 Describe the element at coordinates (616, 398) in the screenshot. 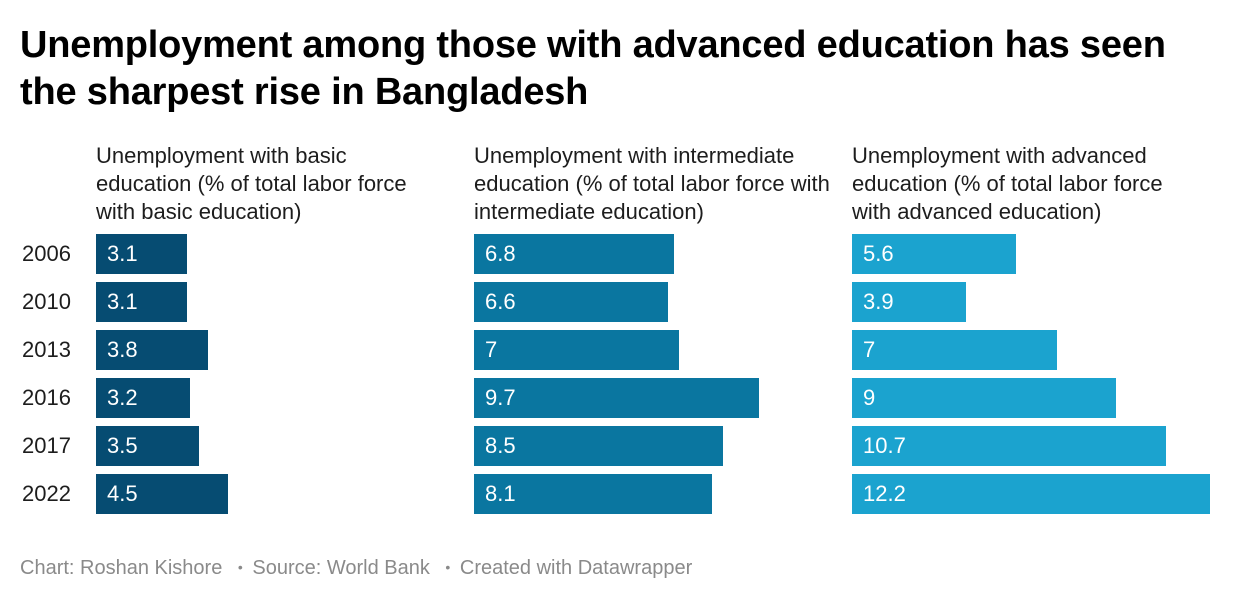

I see `bar-intermediate-2016: 9.7` at that location.